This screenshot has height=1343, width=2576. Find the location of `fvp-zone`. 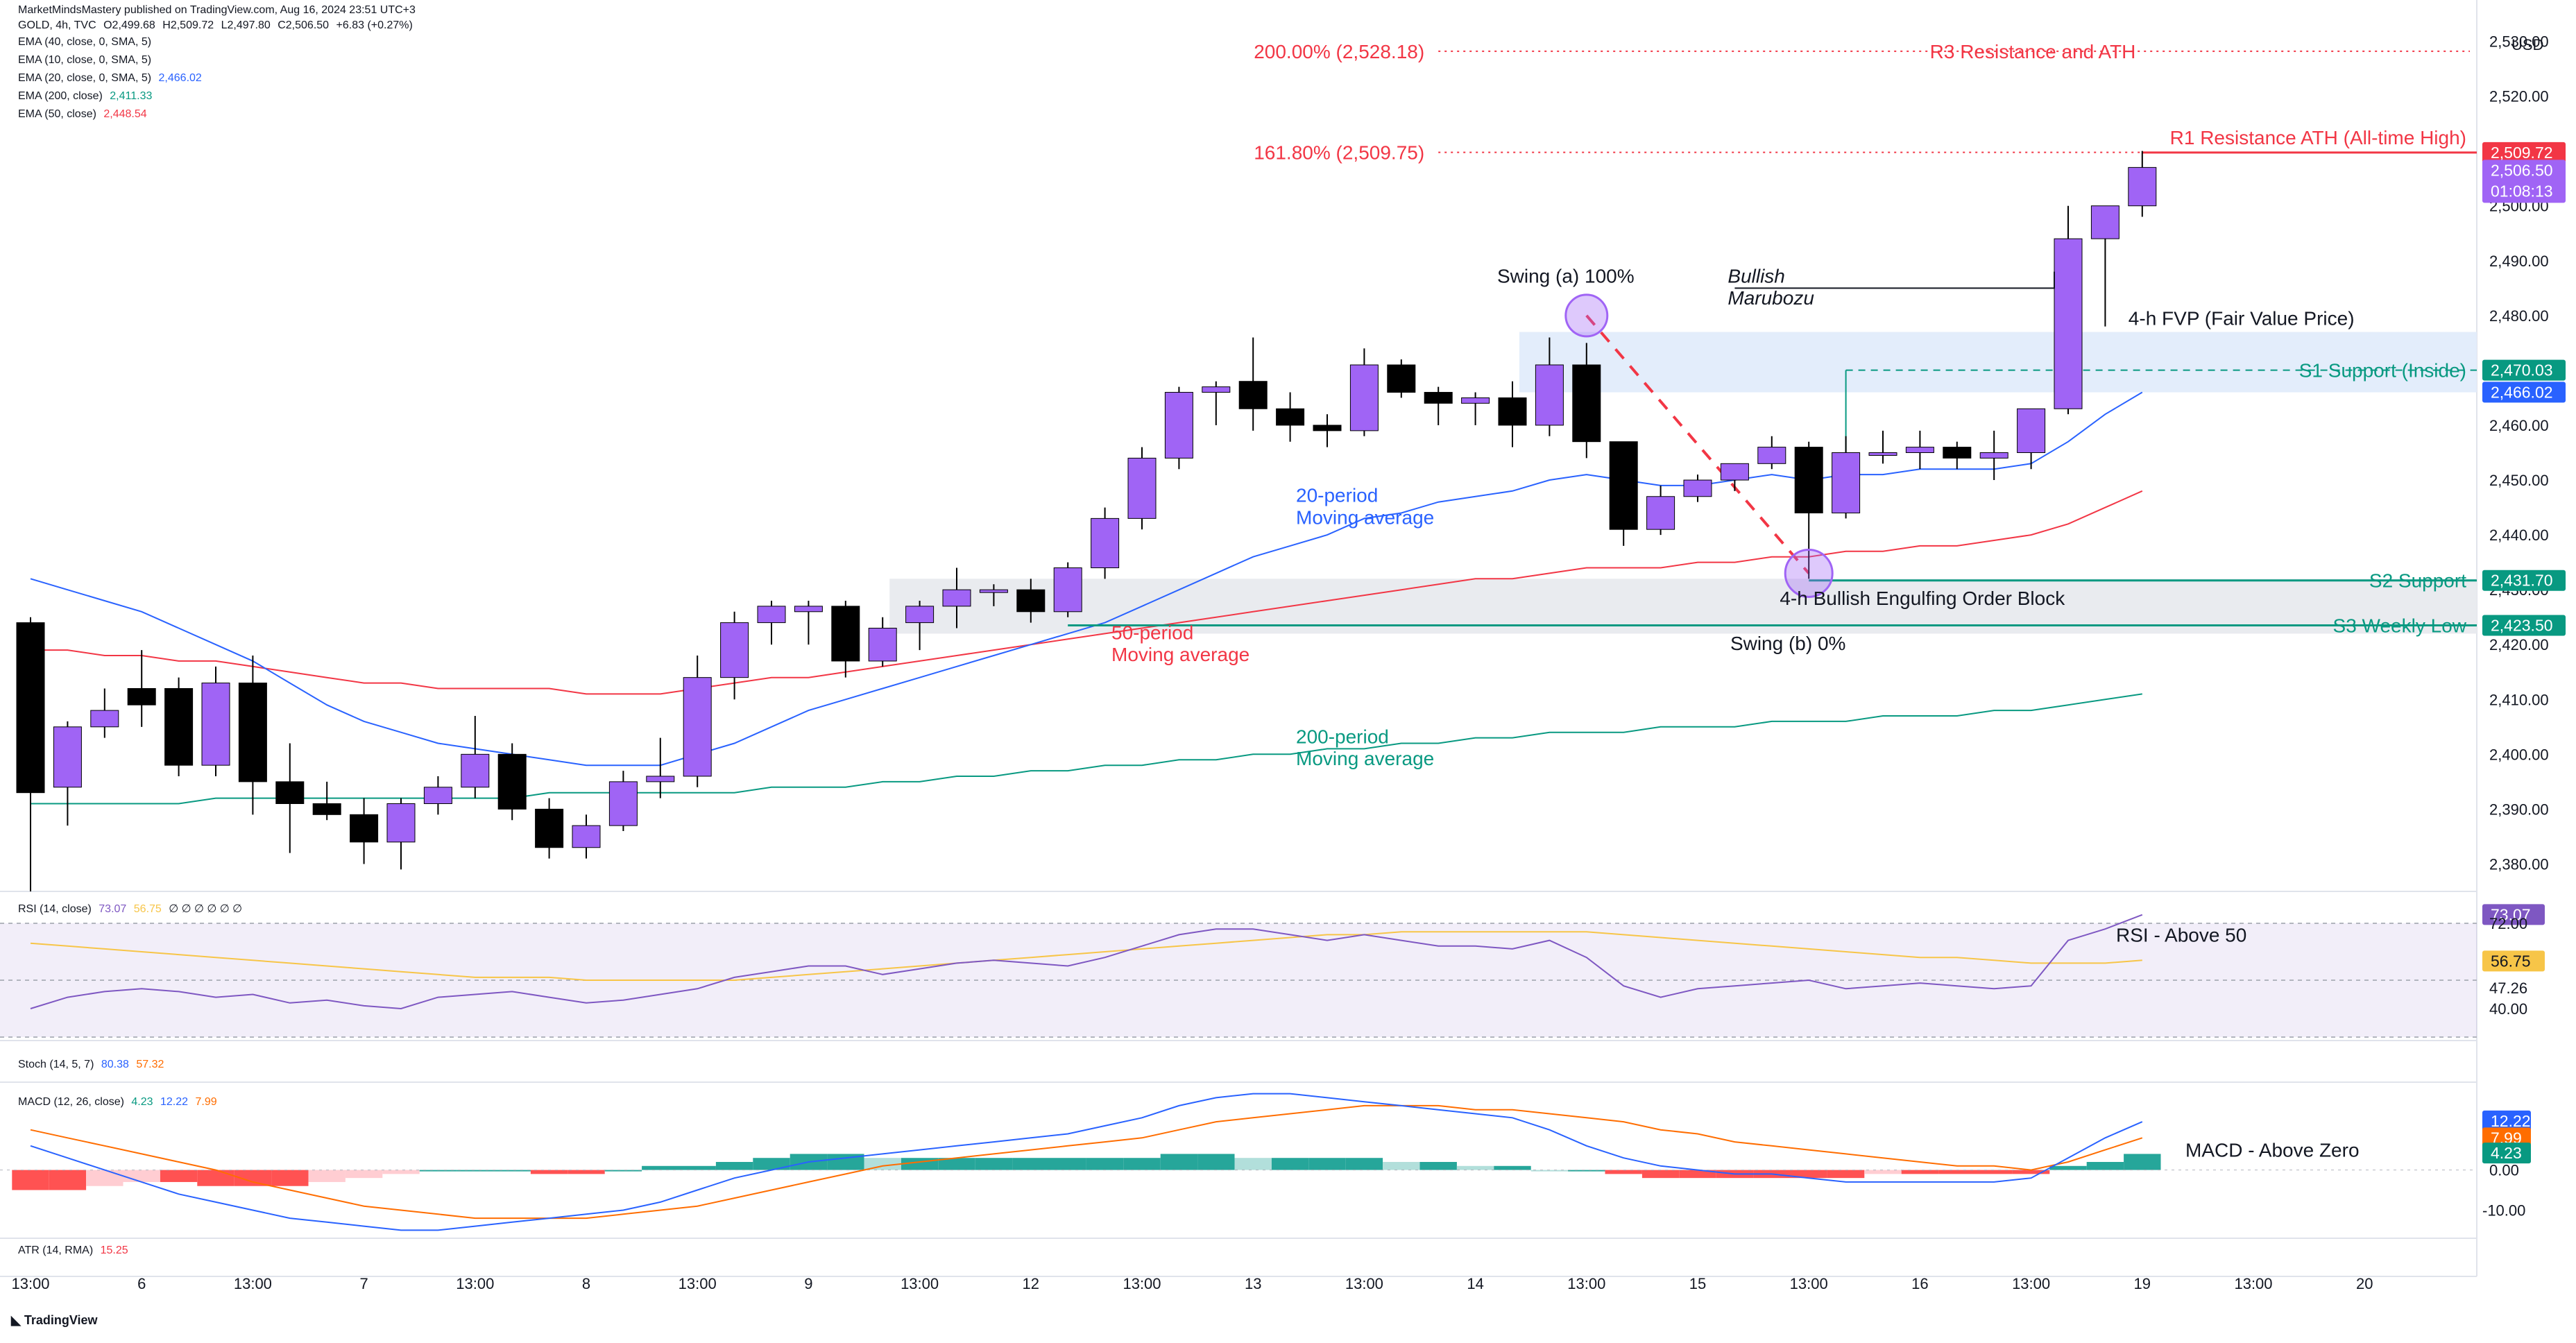

fvp-zone is located at coordinates (1998, 363).